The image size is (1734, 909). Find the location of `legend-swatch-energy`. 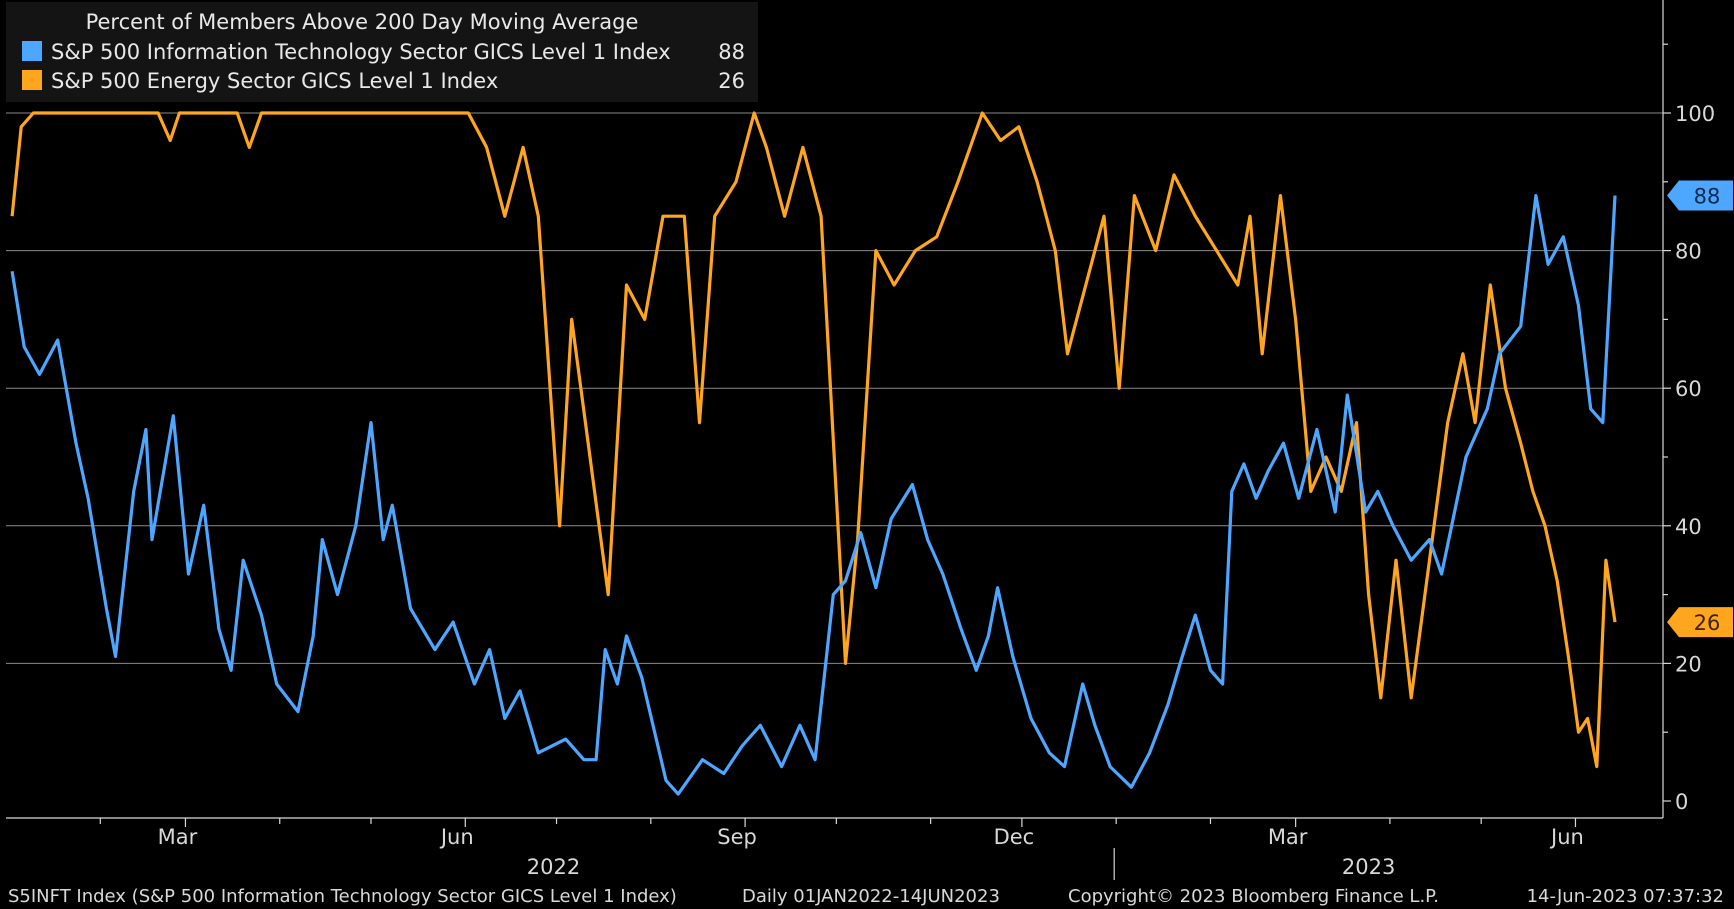

legend-swatch-energy is located at coordinates (32, 80).